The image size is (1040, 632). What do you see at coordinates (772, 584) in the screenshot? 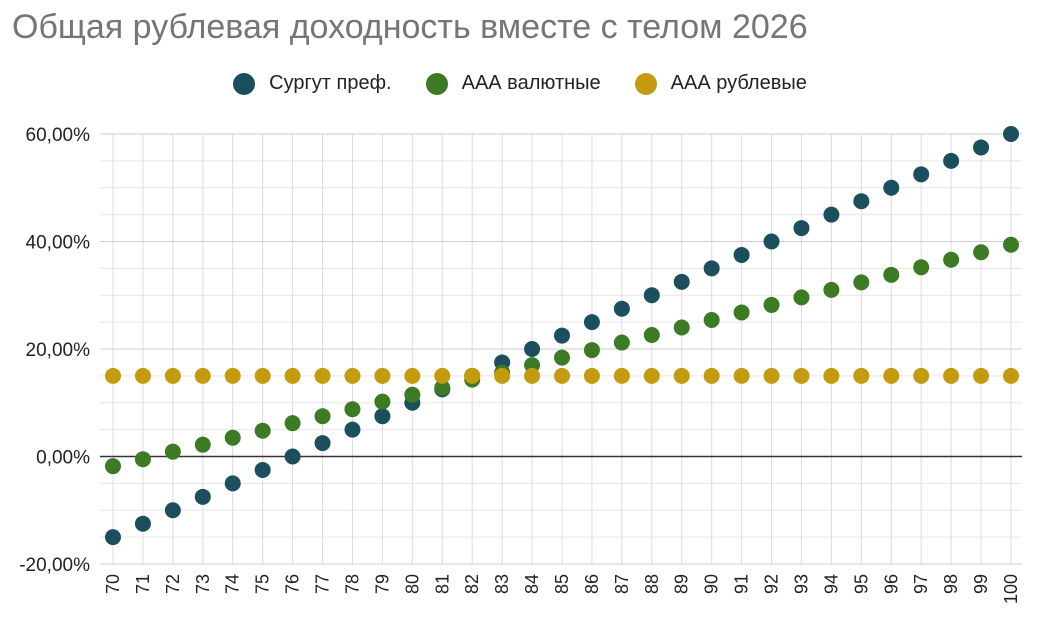
I see `x-tick-label: 92` at bounding box center [772, 584].